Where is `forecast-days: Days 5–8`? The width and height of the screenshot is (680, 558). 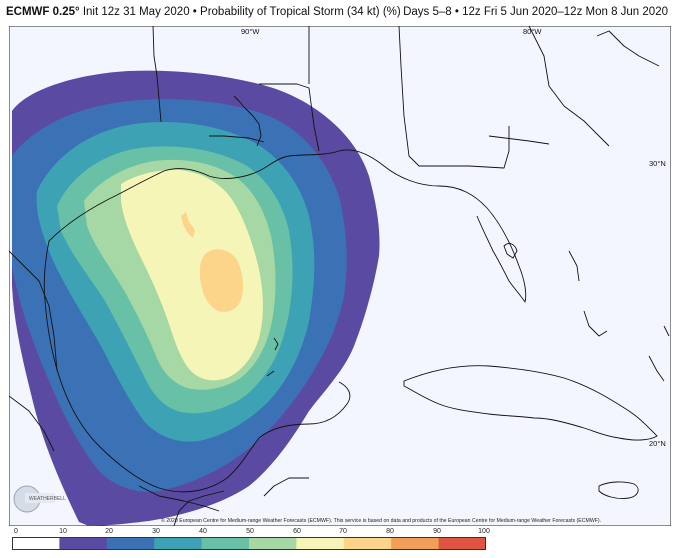
forecast-days: Days 5–8 is located at coordinates (427, 12).